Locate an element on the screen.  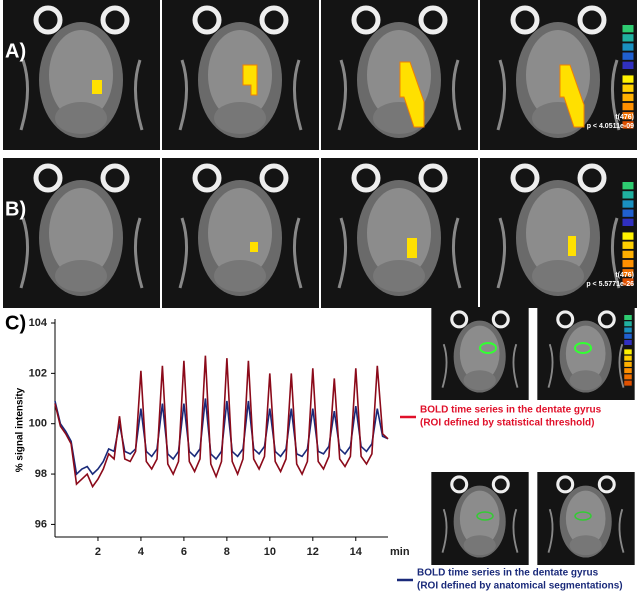
y-tick-label: 104 is located at coordinates (38, 323).